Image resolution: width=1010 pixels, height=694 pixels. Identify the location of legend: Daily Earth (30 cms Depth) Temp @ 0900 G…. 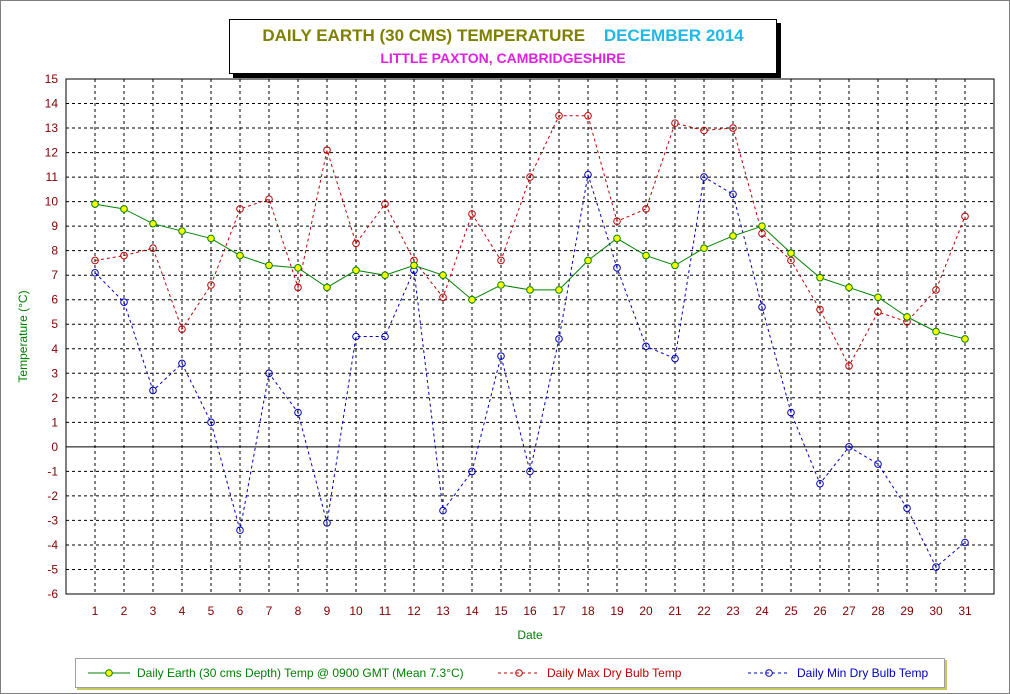
(510, 673).